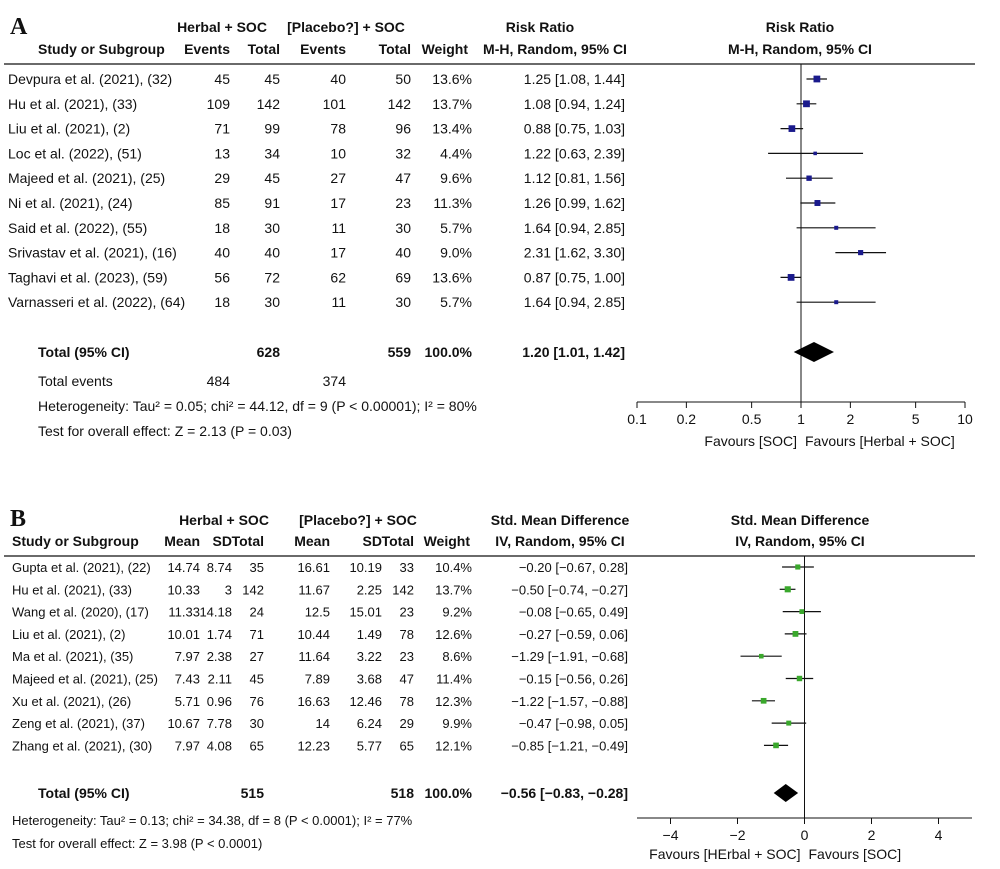  What do you see at coordinates (257, 701) in the screenshot?
I see `total-herbal-b: 76` at bounding box center [257, 701].